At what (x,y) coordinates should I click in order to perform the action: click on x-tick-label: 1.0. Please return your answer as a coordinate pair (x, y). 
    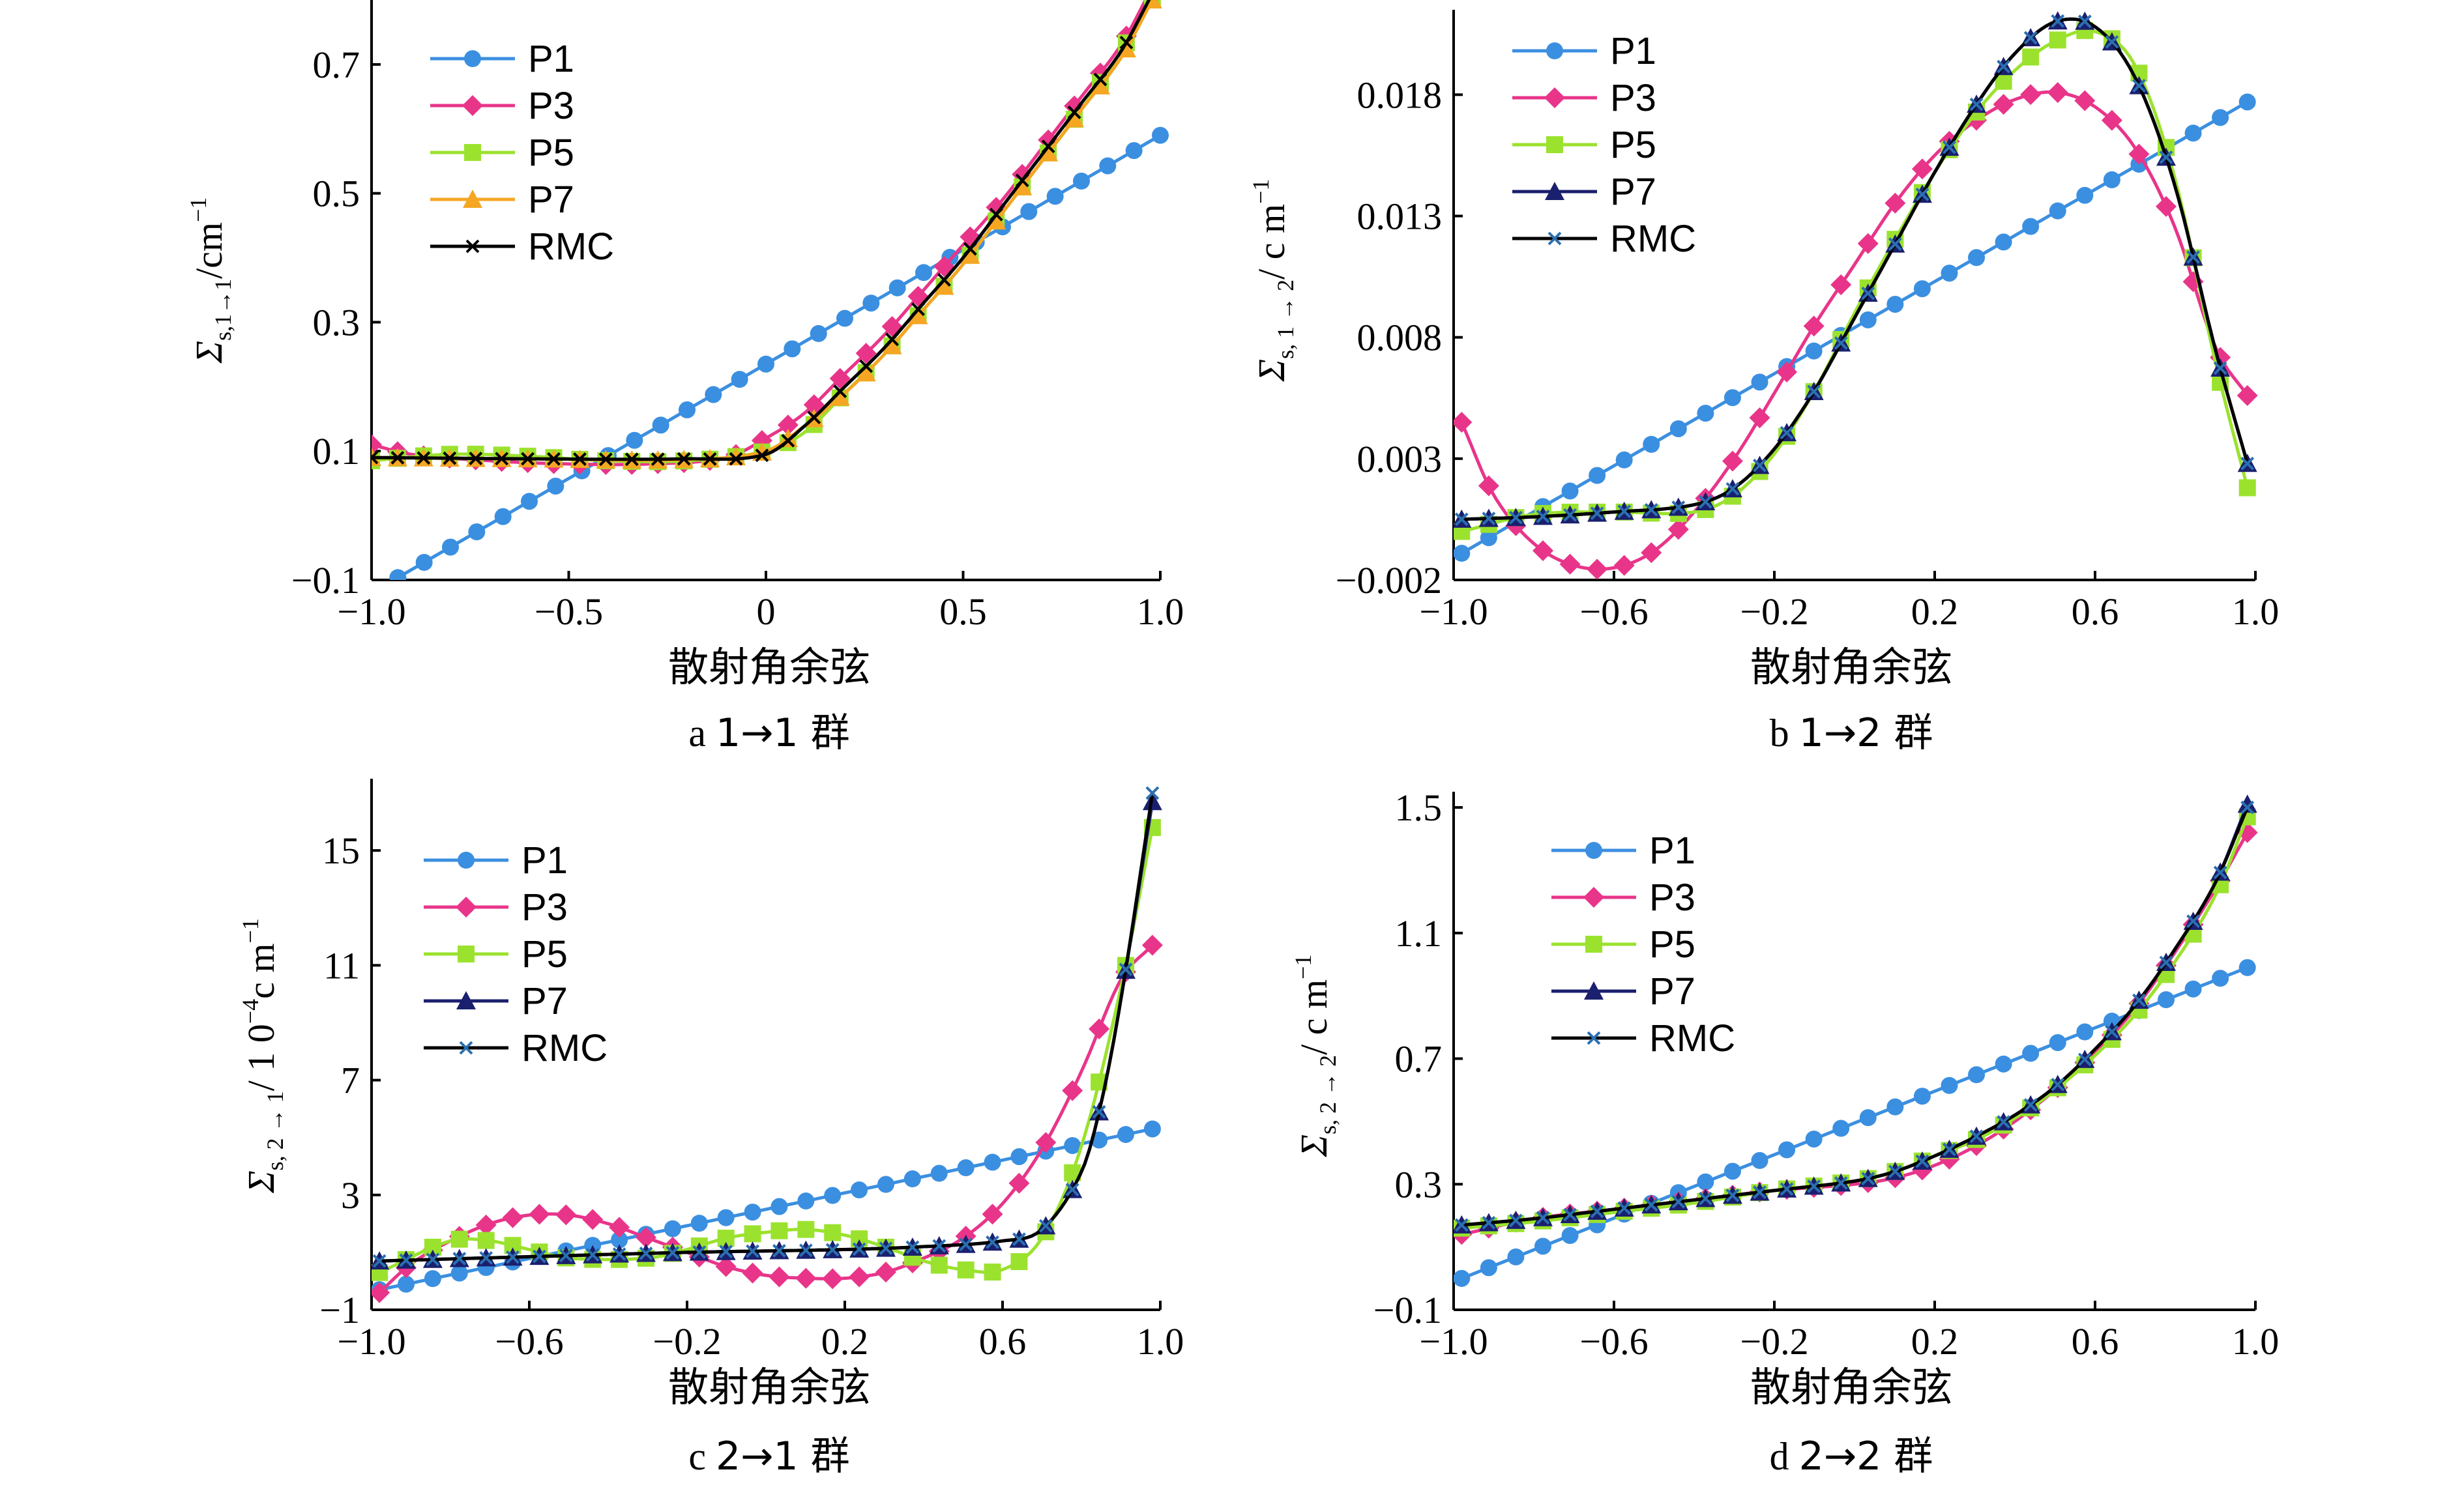
    Looking at the image, I should click on (1160, 1341).